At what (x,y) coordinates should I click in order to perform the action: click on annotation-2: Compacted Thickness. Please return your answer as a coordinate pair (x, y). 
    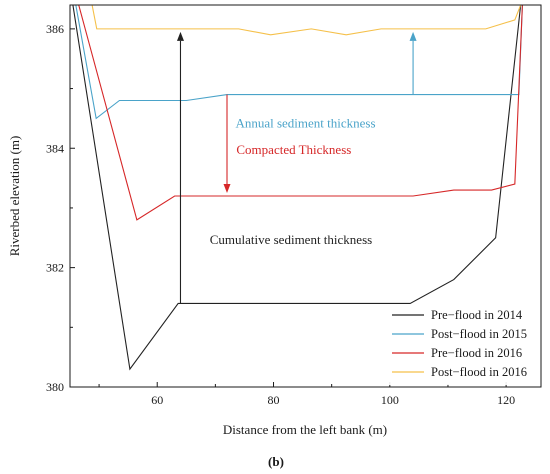
    Looking at the image, I should click on (293, 149).